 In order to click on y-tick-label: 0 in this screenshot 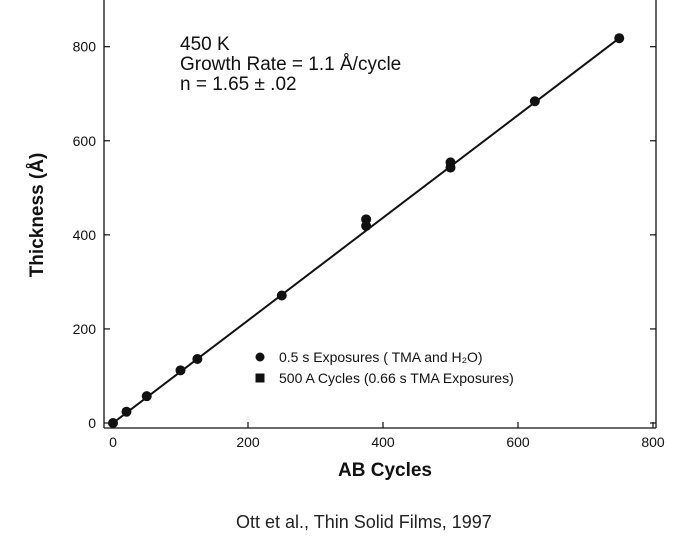, I will do `click(92, 423)`.